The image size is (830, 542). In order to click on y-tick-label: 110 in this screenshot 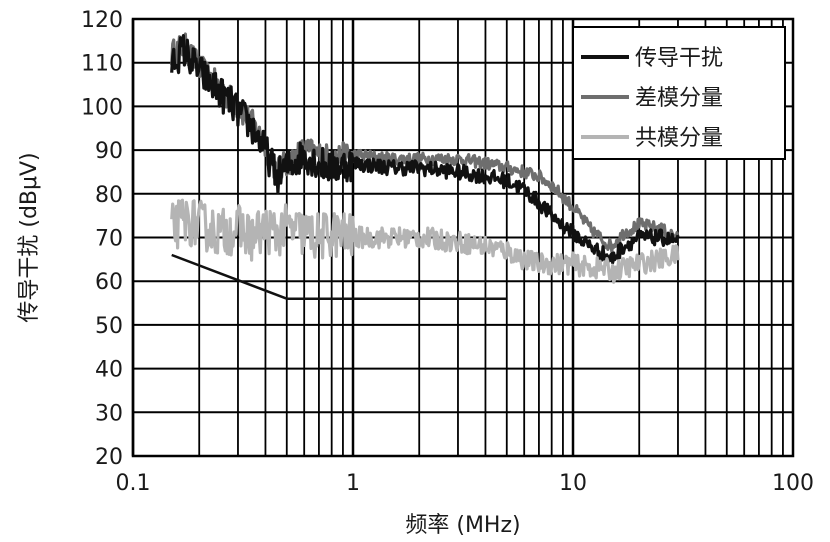, I will do `click(102, 64)`.